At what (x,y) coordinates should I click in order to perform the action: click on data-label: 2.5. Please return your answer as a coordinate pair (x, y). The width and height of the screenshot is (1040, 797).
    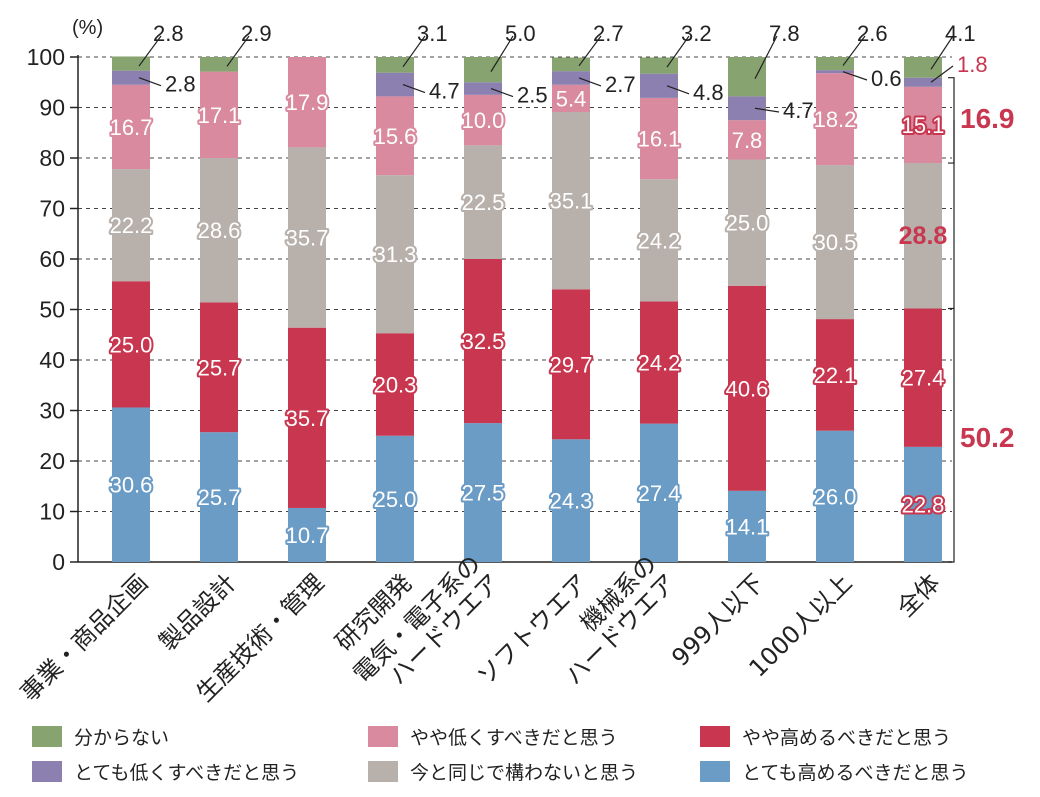
    Looking at the image, I should click on (532, 95).